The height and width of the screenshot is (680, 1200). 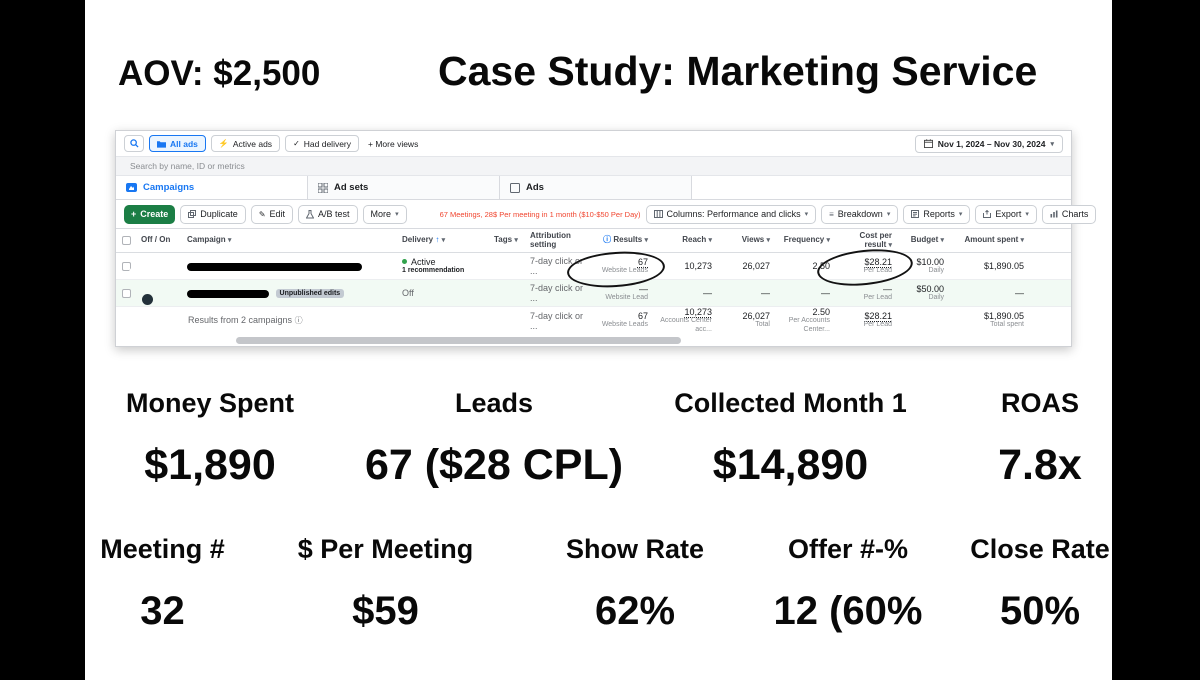 What do you see at coordinates (1040, 584) in the screenshot?
I see `stat-close-rate: Close Rate 50%` at bounding box center [1040, 584].